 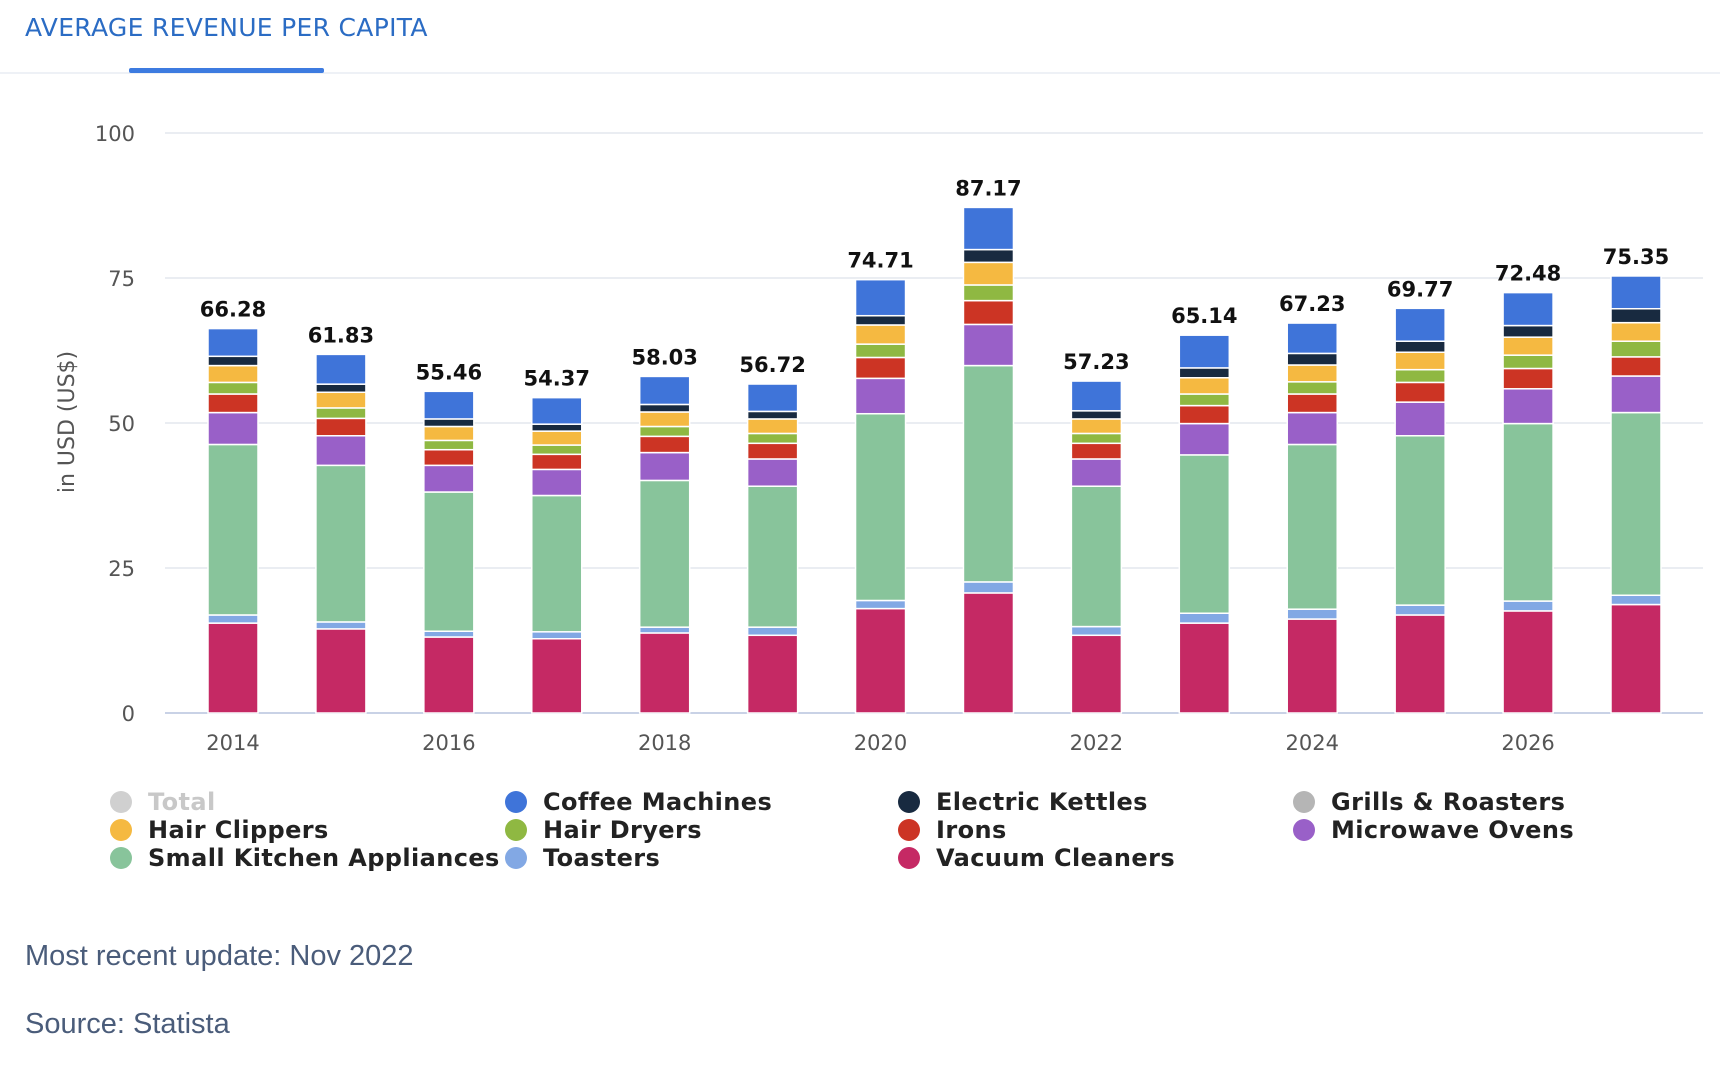 What do you see at coordinates (603, 830) in the screenshot?
I see `legend-item-hair-dryers: Hair Dryers` at bounding box center [603, 830].